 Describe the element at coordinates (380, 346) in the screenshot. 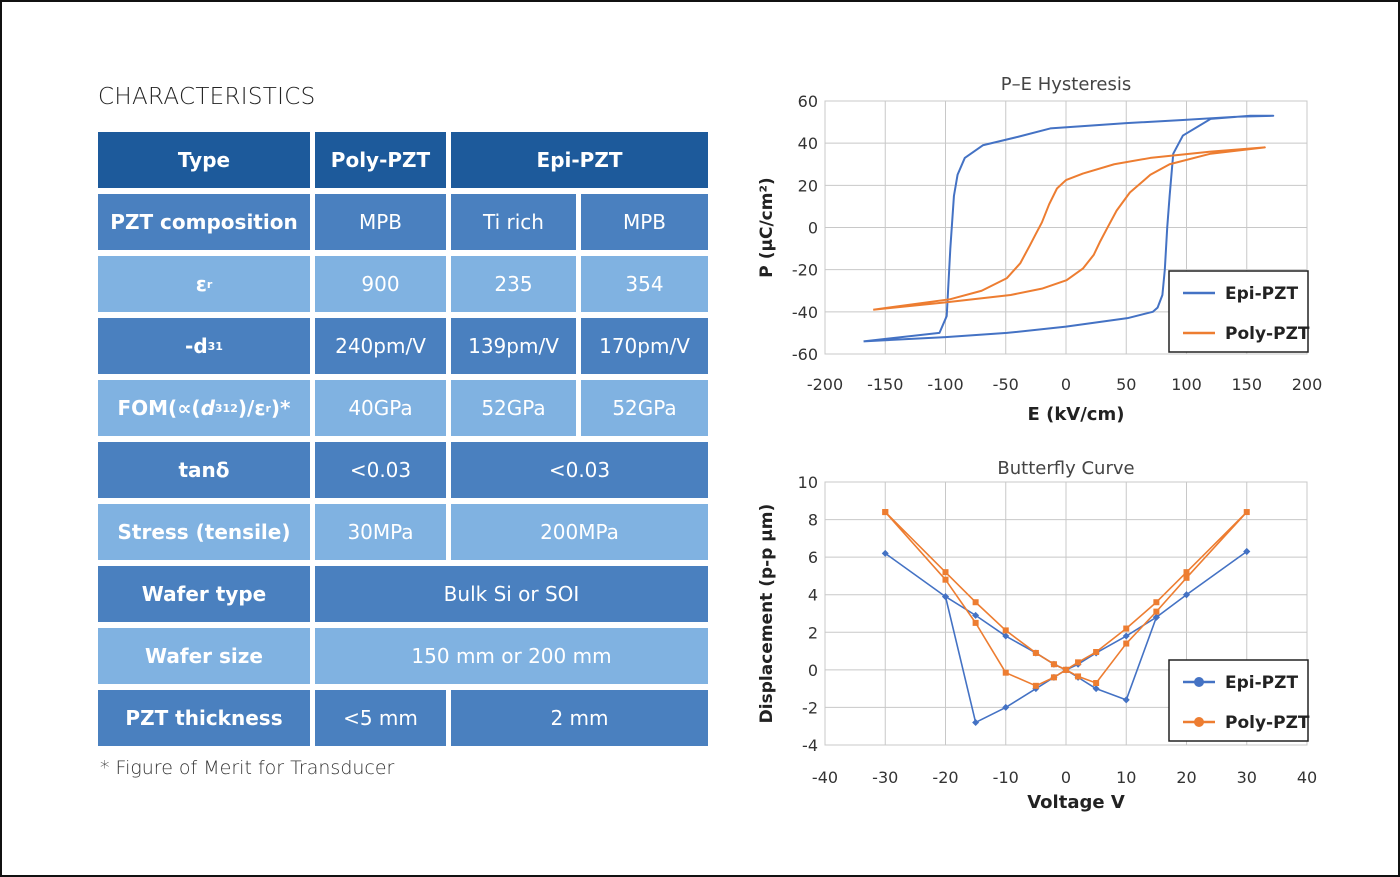

I see `table-cell: 240pm/V` at that location.